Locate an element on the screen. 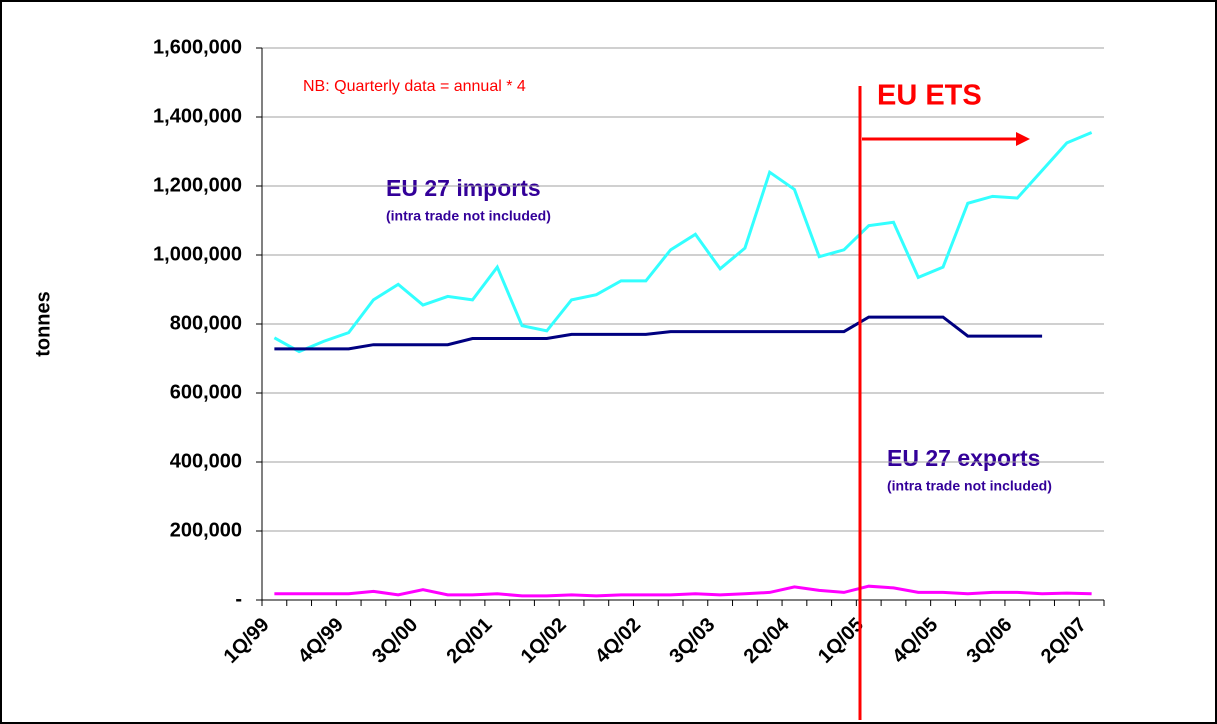 This screenshot has height=724, width=1217. y-tick-label: - is located at coordinates (238, 599).